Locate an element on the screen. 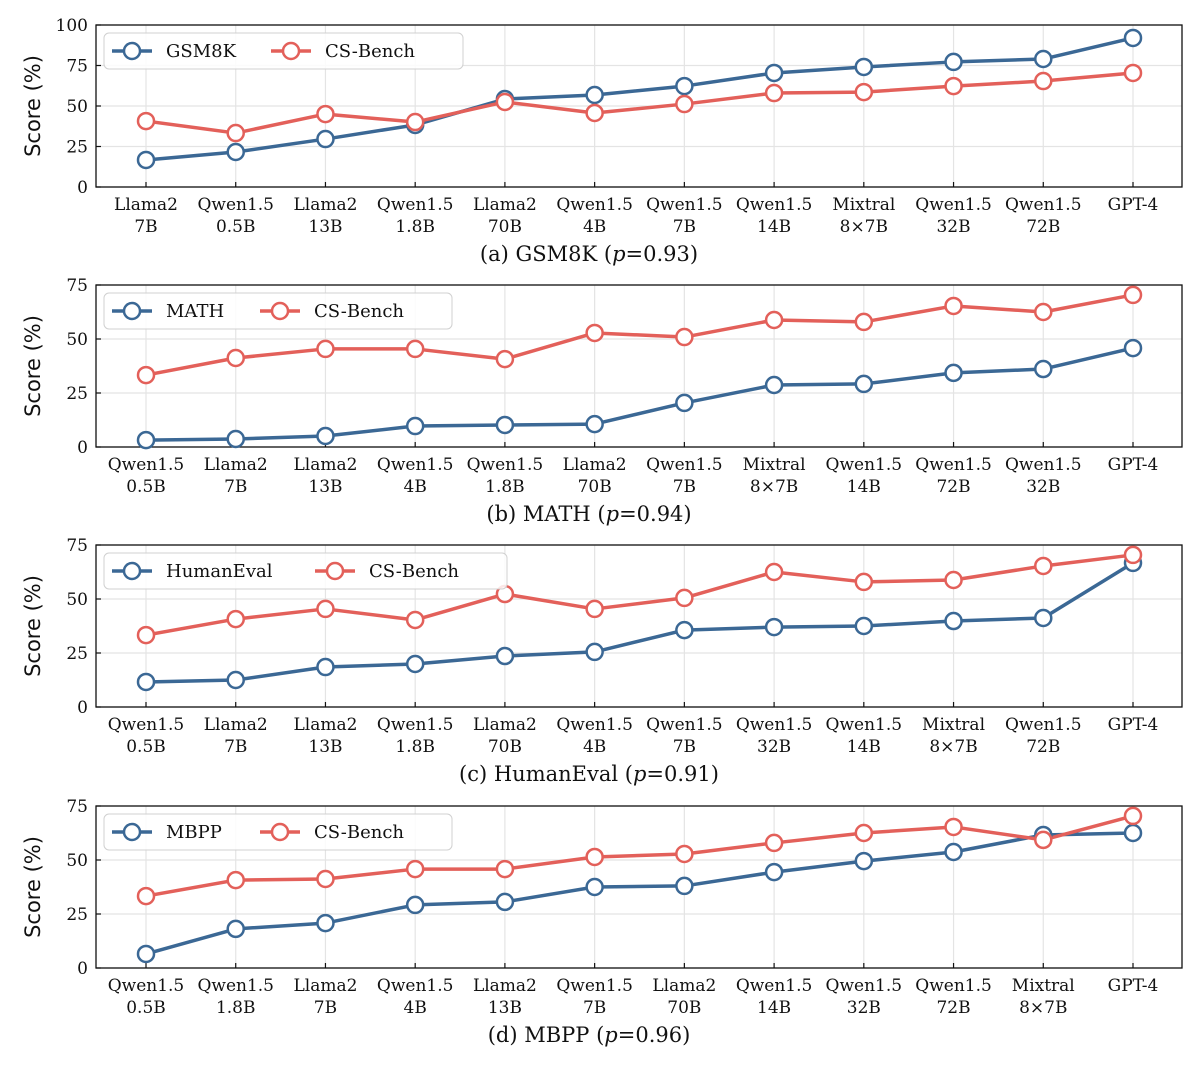 This screenshot has height=1068, width=1200. caption-variable: p is located at coordinates (639, 774).